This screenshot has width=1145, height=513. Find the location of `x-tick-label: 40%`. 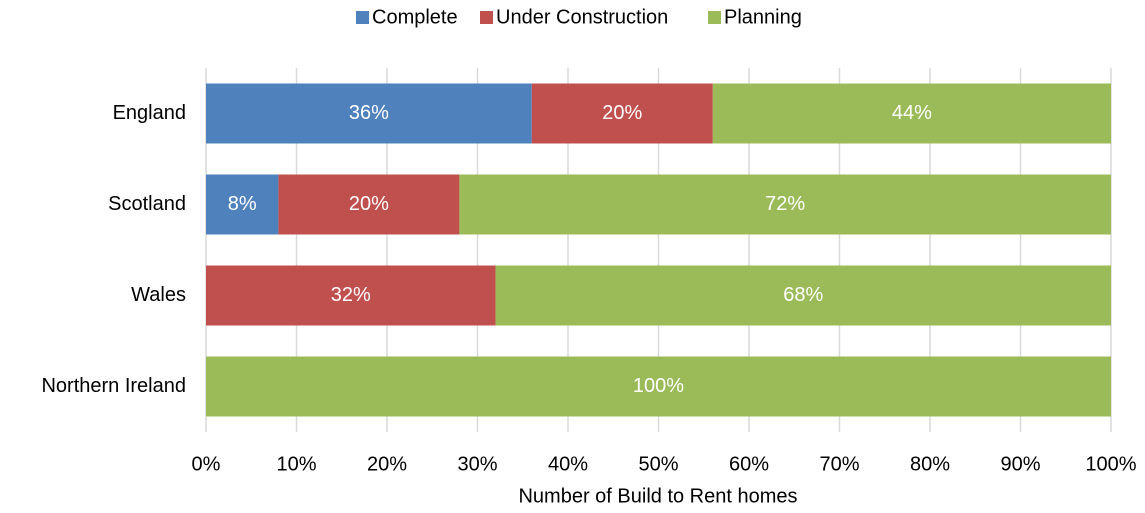

x-tick-label: 40% is located at coordinates (568, 464).